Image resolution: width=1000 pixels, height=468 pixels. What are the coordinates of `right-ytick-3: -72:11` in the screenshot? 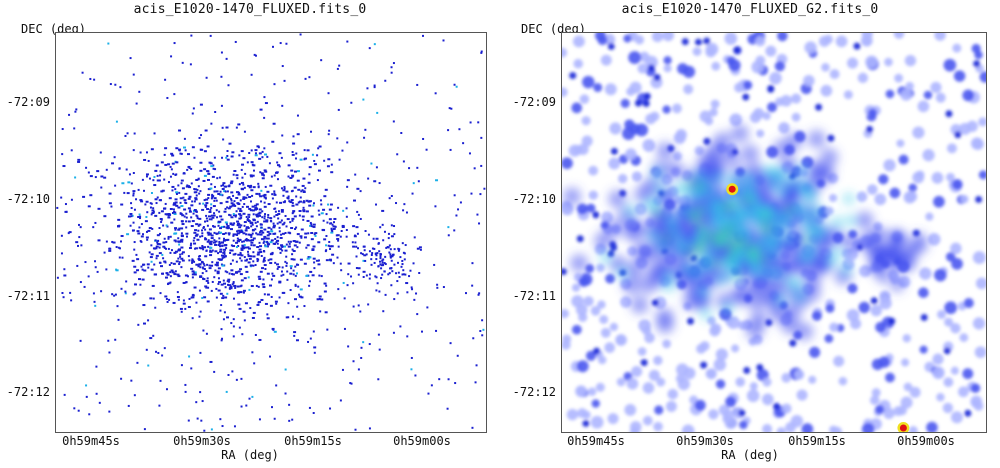 It's located at (534, 296).